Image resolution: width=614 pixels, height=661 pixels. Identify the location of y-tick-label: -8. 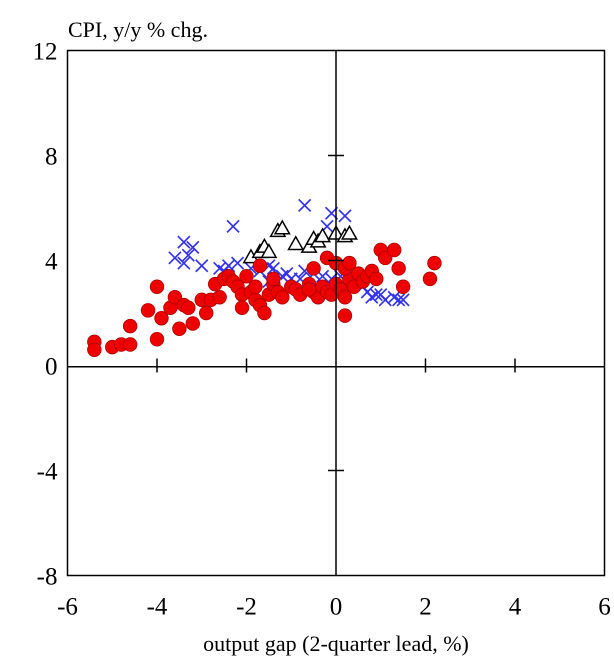
(47, 577).